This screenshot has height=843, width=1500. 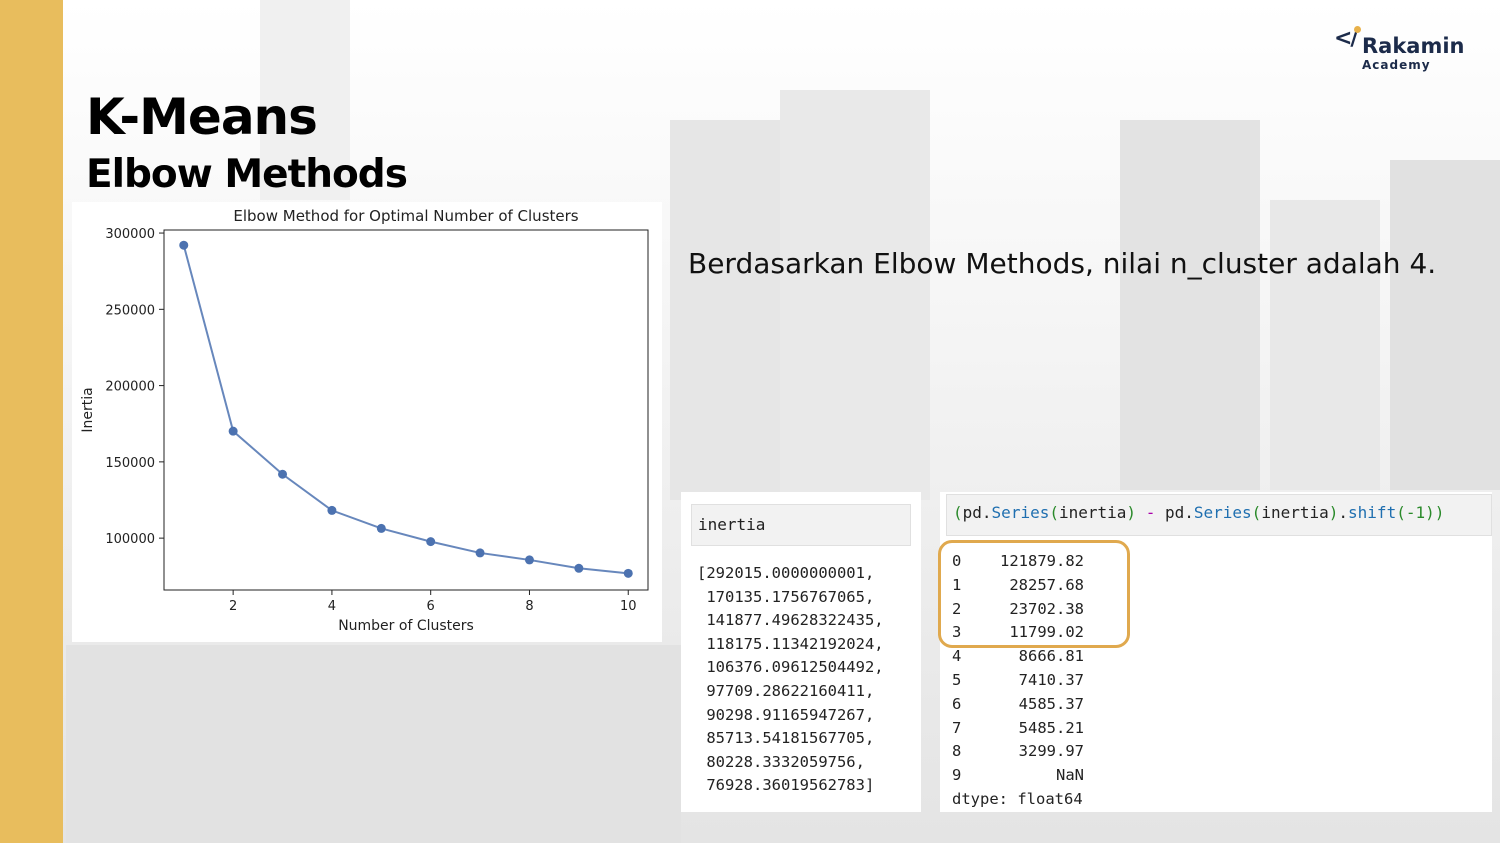 What do you see at coordinates (202, 117) in the screenshot?
I see `slide-title: K-Means` at bounding box center [202, 117].